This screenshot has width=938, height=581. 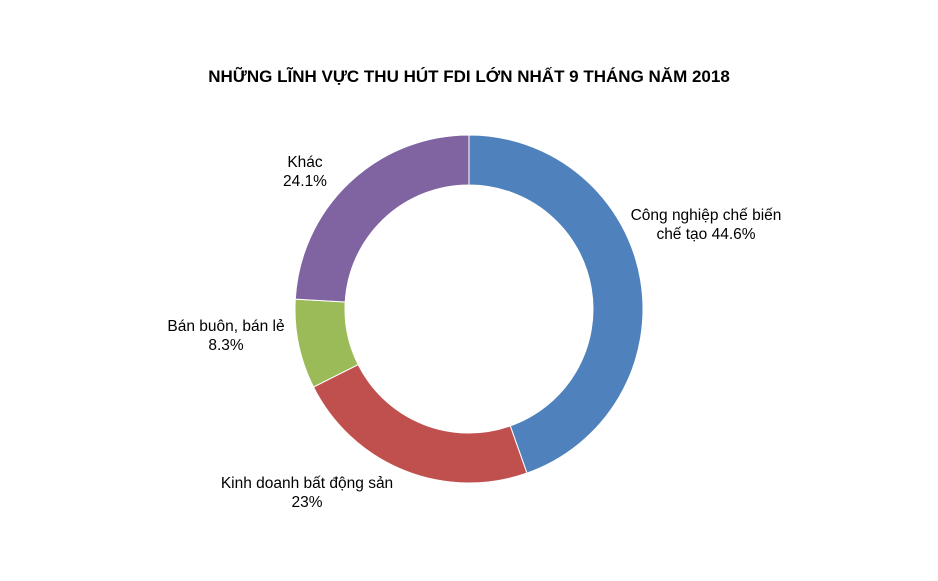 What do you see at coordinates (225, 336) in the screenshot?
I see `slice-label-2: Bán buôn, bán lẻ 8.3%` at bounding box center [225, 336].